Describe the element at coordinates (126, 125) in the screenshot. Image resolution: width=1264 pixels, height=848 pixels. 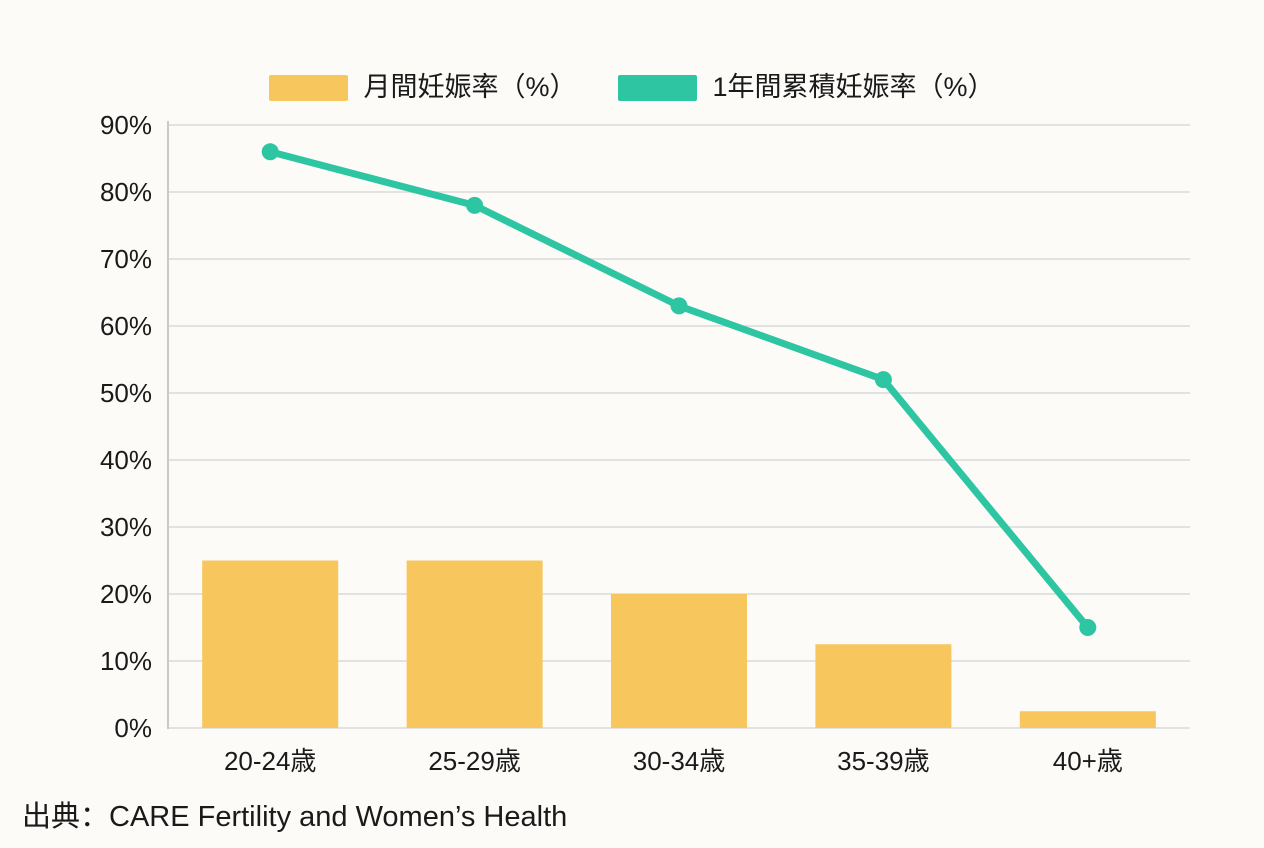
I see `y-tick-label: 90%` at that location.